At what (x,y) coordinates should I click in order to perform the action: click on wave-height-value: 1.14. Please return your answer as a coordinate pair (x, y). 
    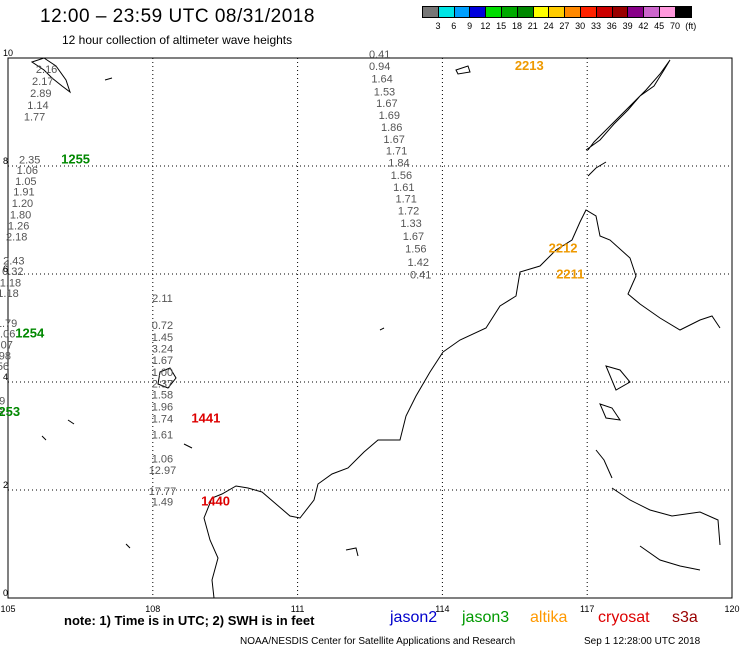
    Looking at the image, I should click on (37, 106).